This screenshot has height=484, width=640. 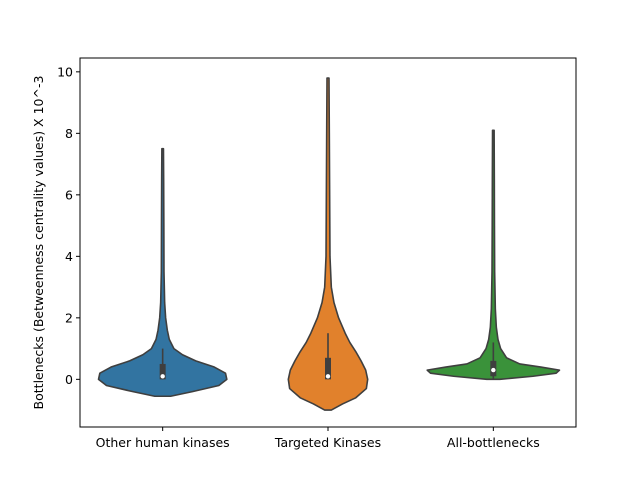 What do you see at coordinates (69, 256) in the screenshot?
I see `y-tick-label: 4` at bounding box center [69, 256].